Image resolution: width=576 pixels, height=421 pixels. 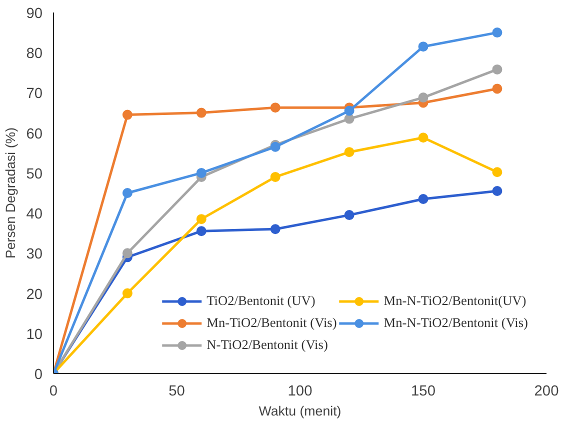 I want to click on x-tick-label: 100, so click(x=300, y=392).